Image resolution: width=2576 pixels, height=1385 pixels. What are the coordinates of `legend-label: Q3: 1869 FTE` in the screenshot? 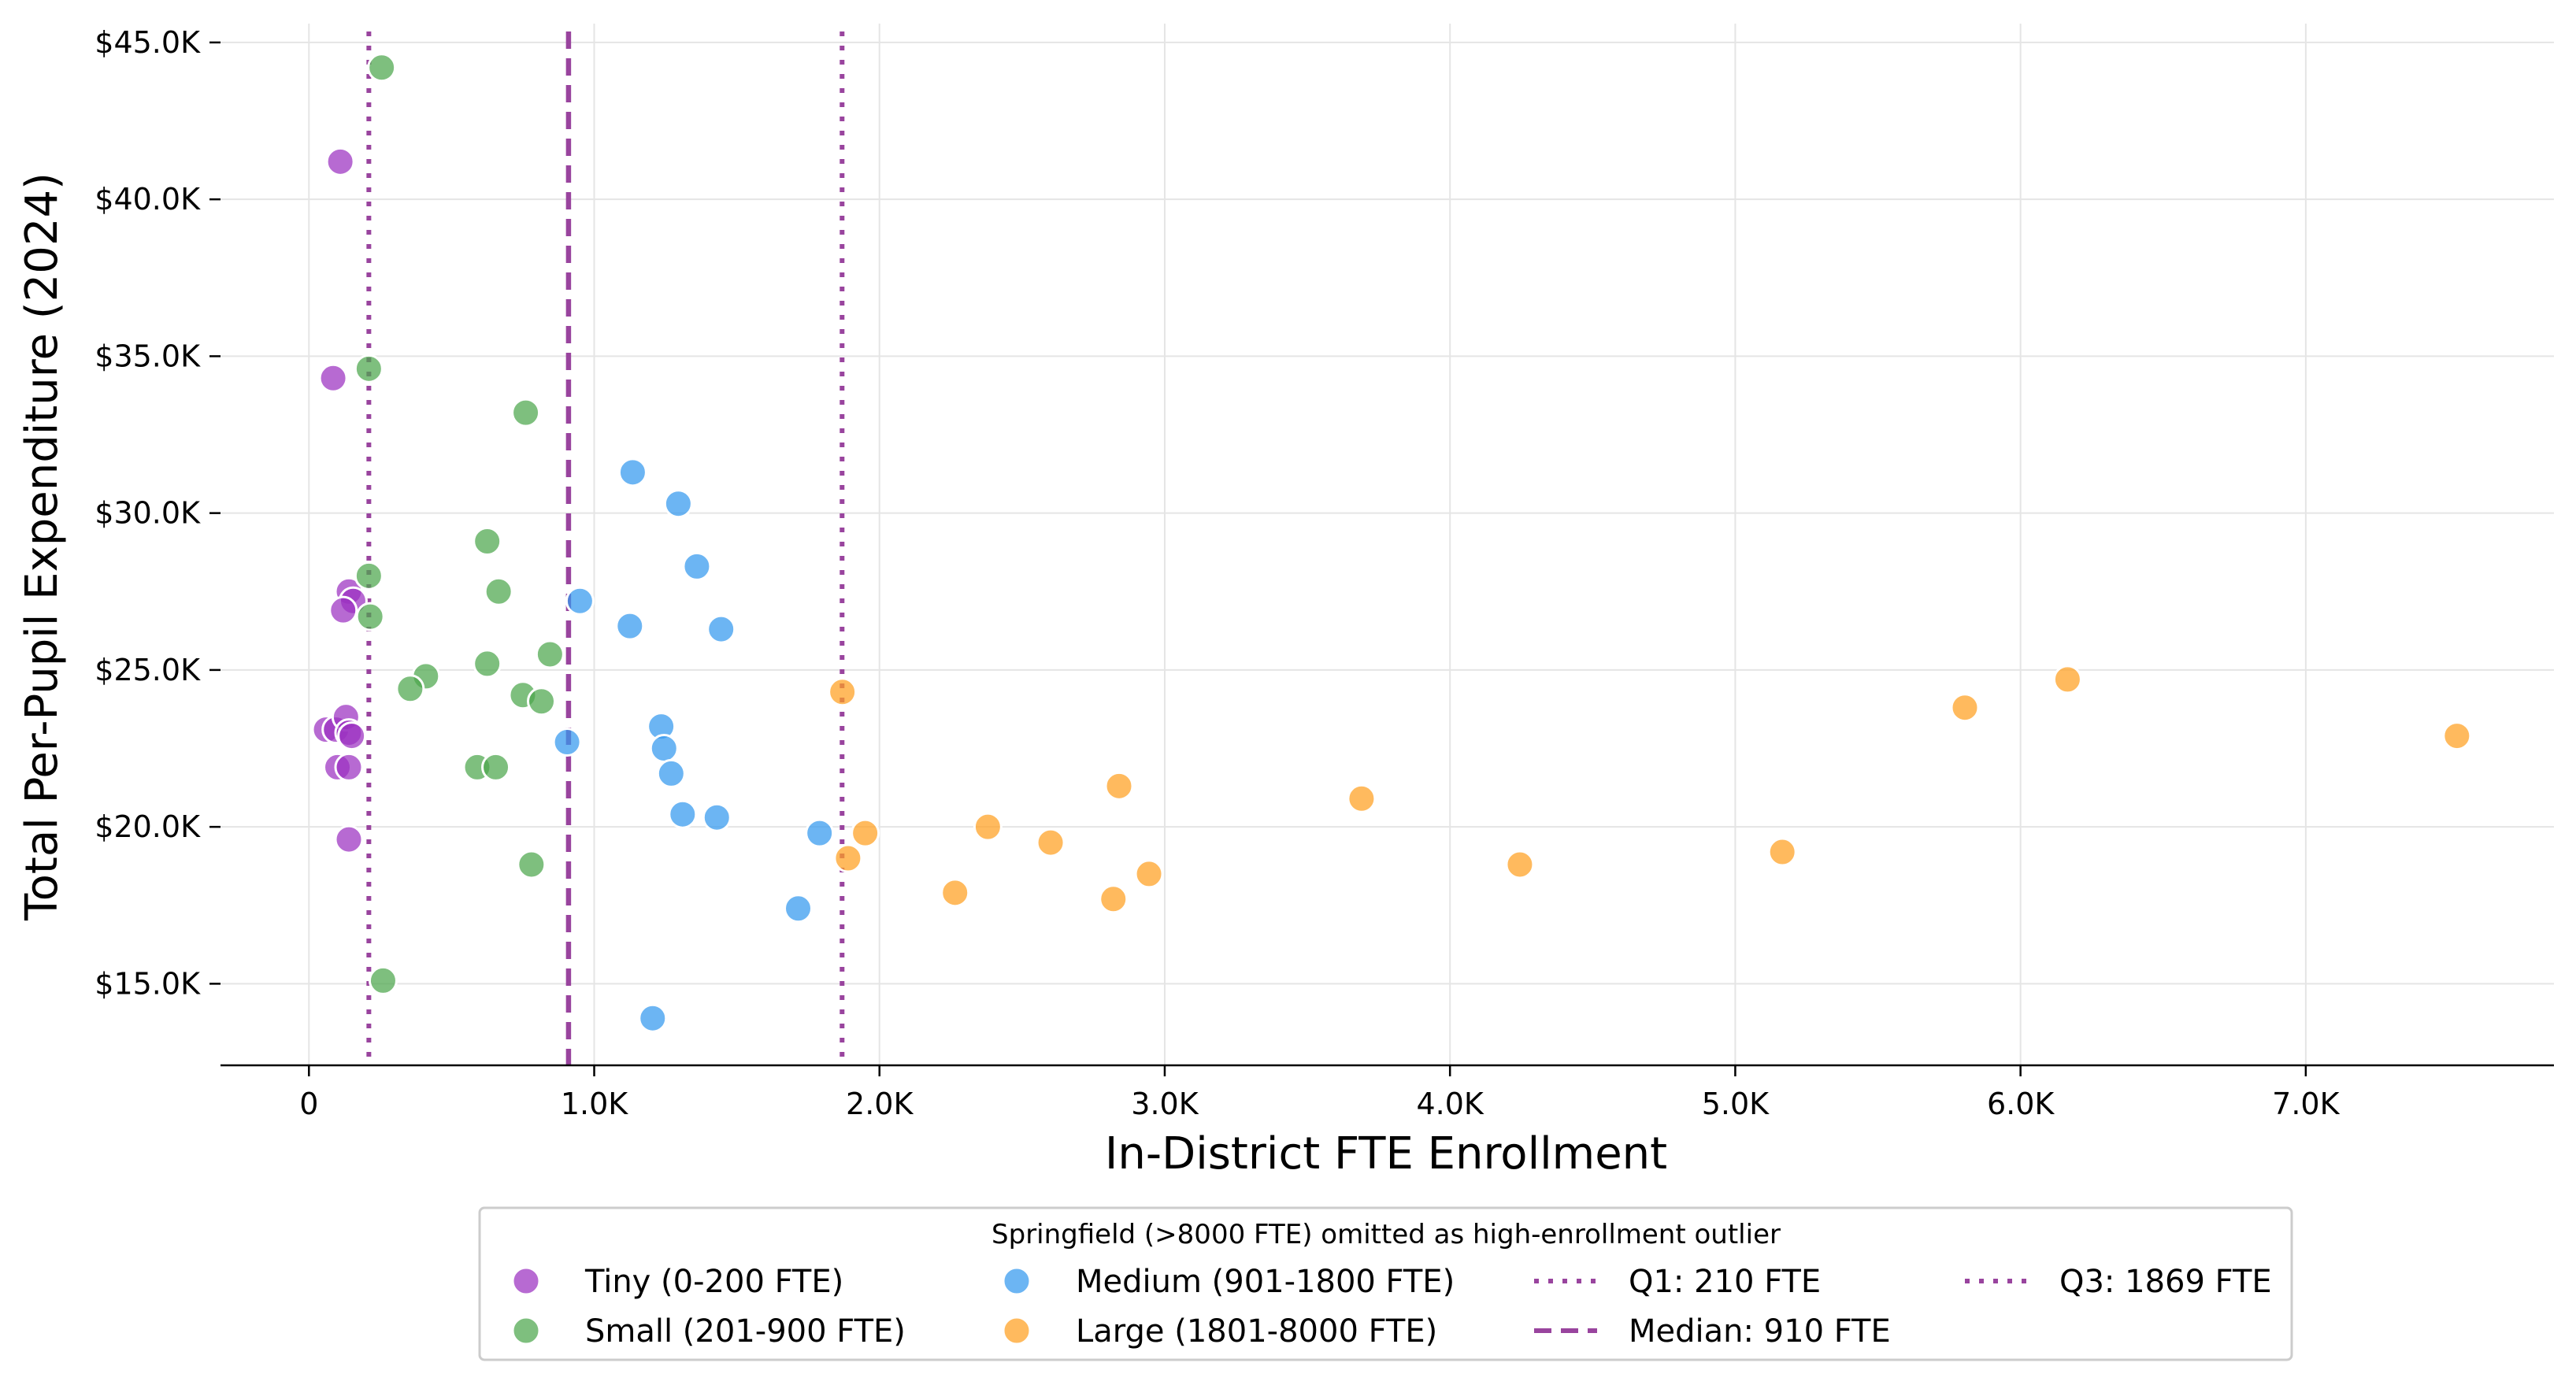 It's located at (2165, 1282).